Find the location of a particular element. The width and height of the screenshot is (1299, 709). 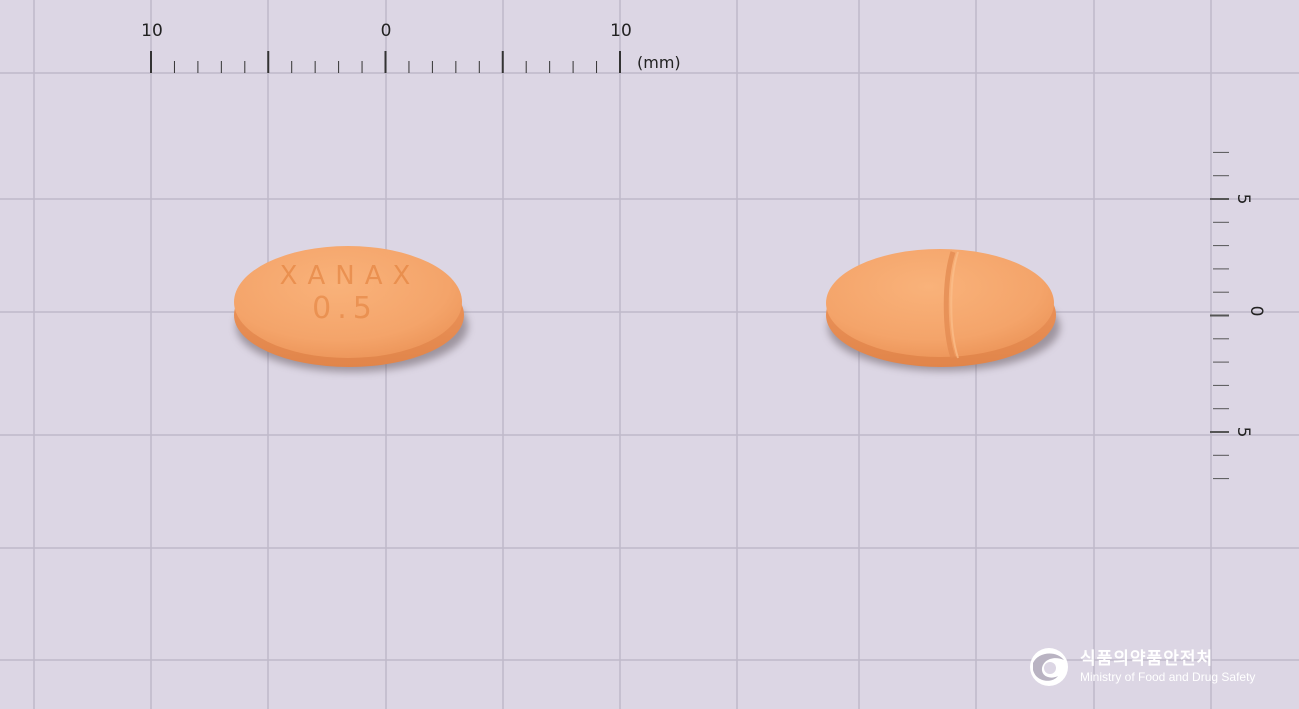

tablet-imprint-line1: XANAX is located at coordinates (350, 276).